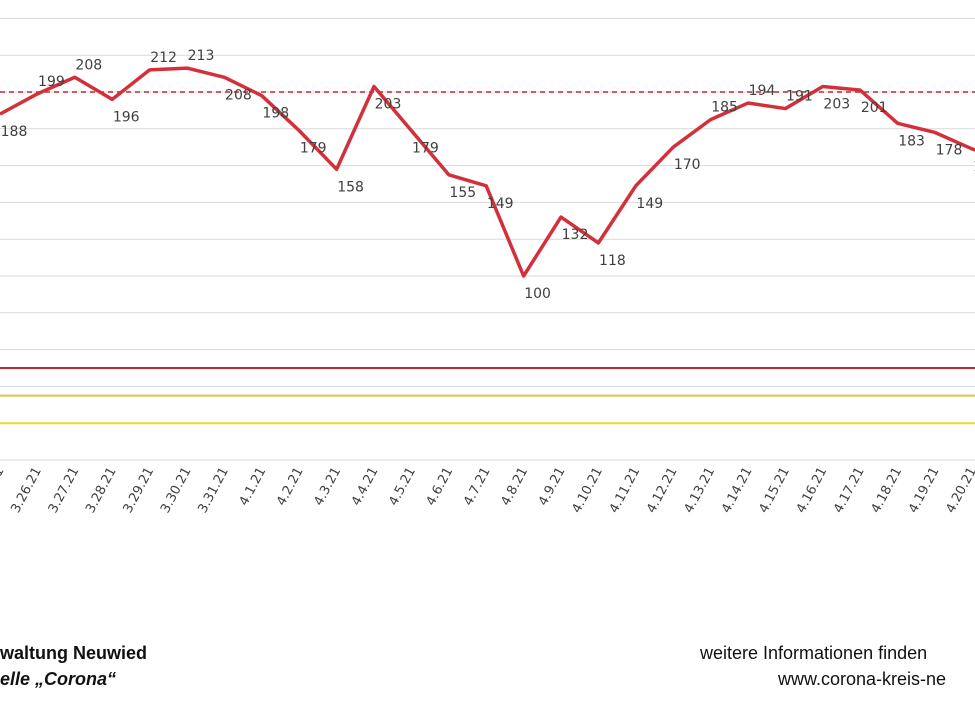  Describe the element at coordinates (327, 487) in the screenshot. I see `x-tick-label: 4.3.21` at that location.